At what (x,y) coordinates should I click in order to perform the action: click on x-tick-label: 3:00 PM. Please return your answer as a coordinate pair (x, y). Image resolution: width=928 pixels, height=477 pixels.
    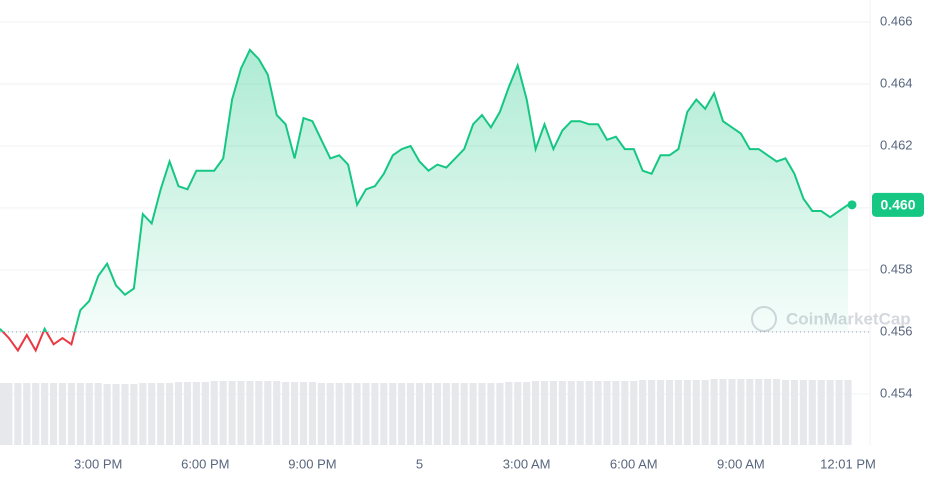
    Looking at the image, I should click on (98, 463).